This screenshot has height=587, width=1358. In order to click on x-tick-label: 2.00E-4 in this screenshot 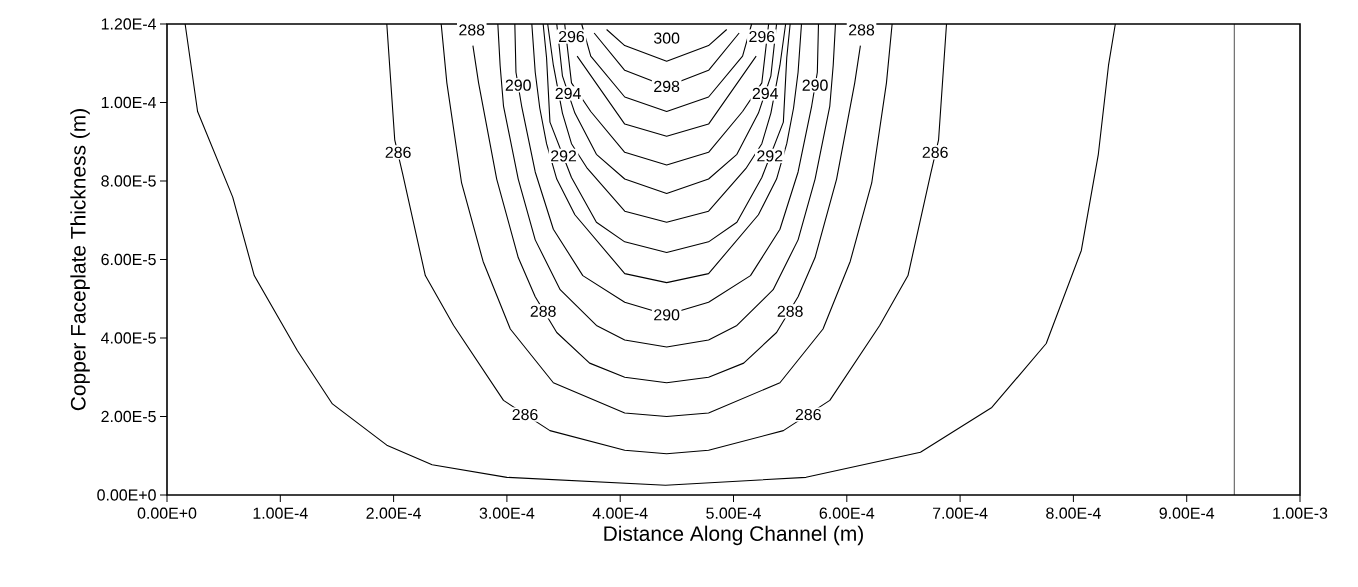, I will do `click(394, 513)`.